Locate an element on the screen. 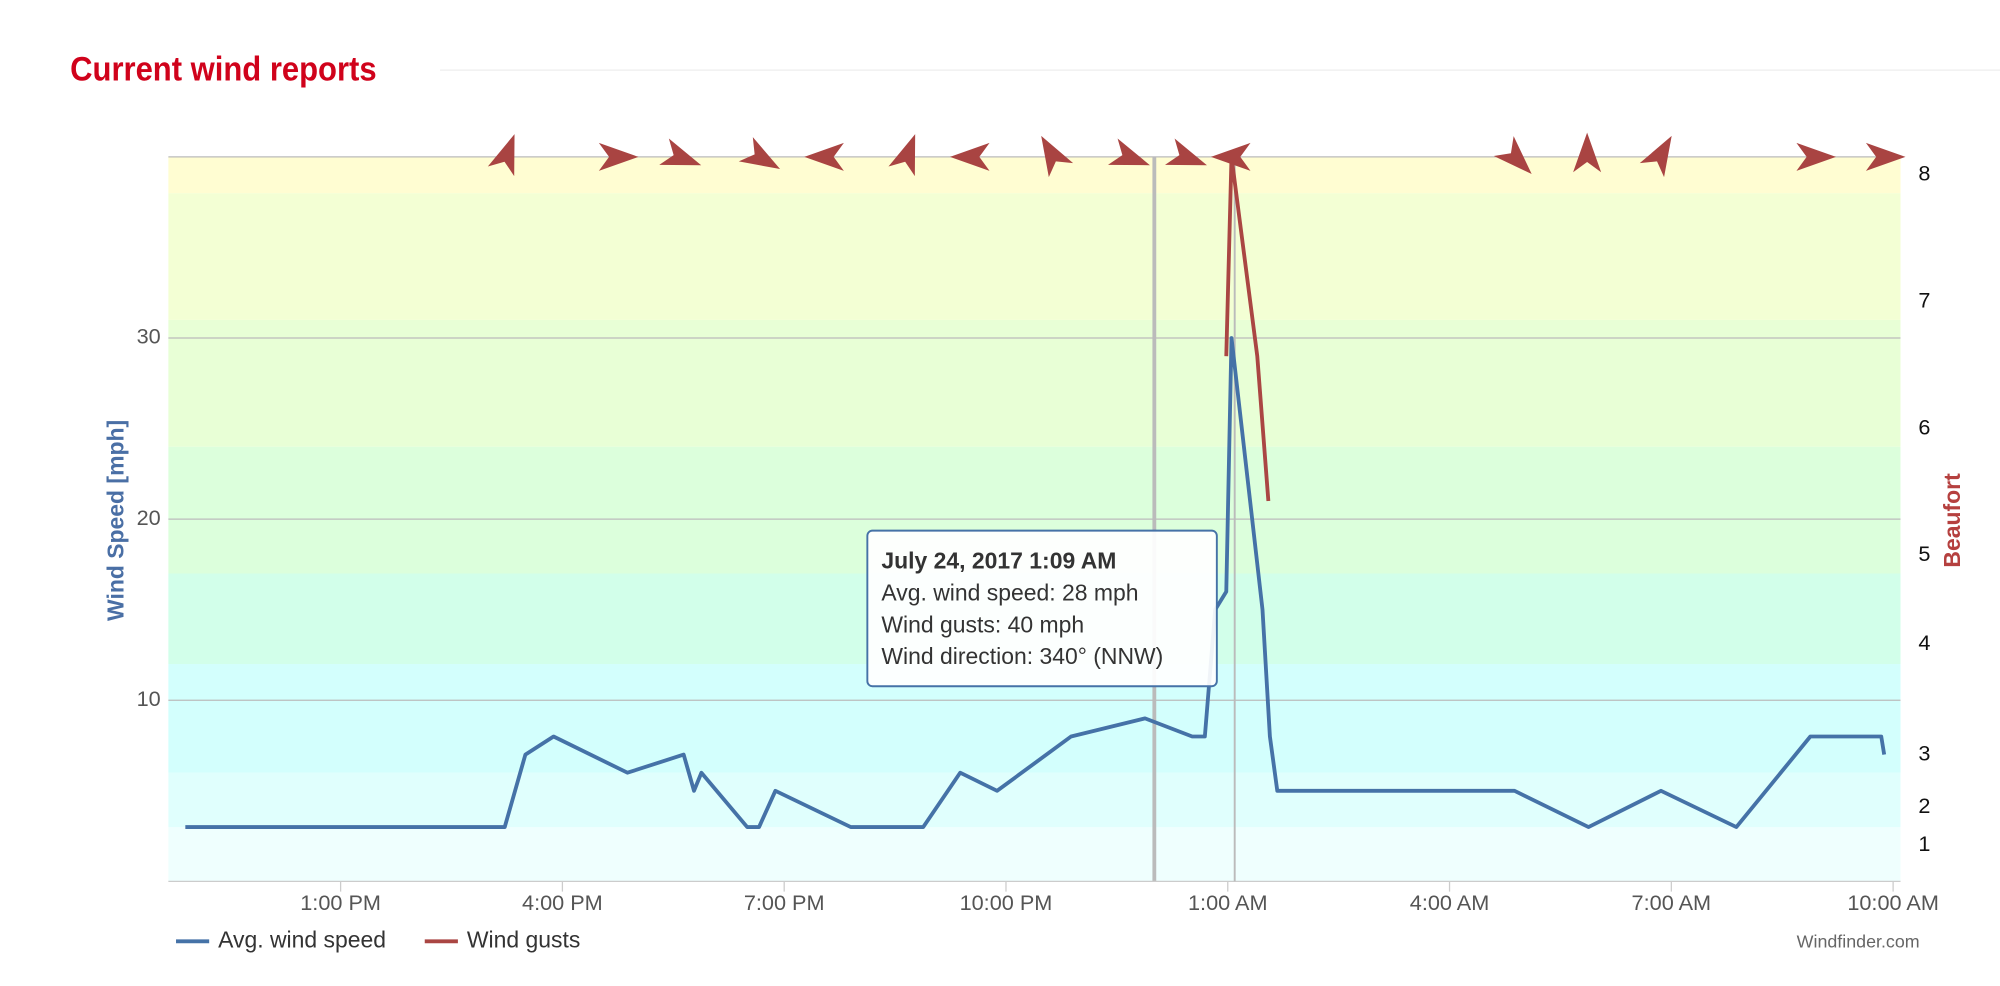 This screenshot has width=2000, height=986. y-tick-label: 10 is located at coordinates (149, 698).